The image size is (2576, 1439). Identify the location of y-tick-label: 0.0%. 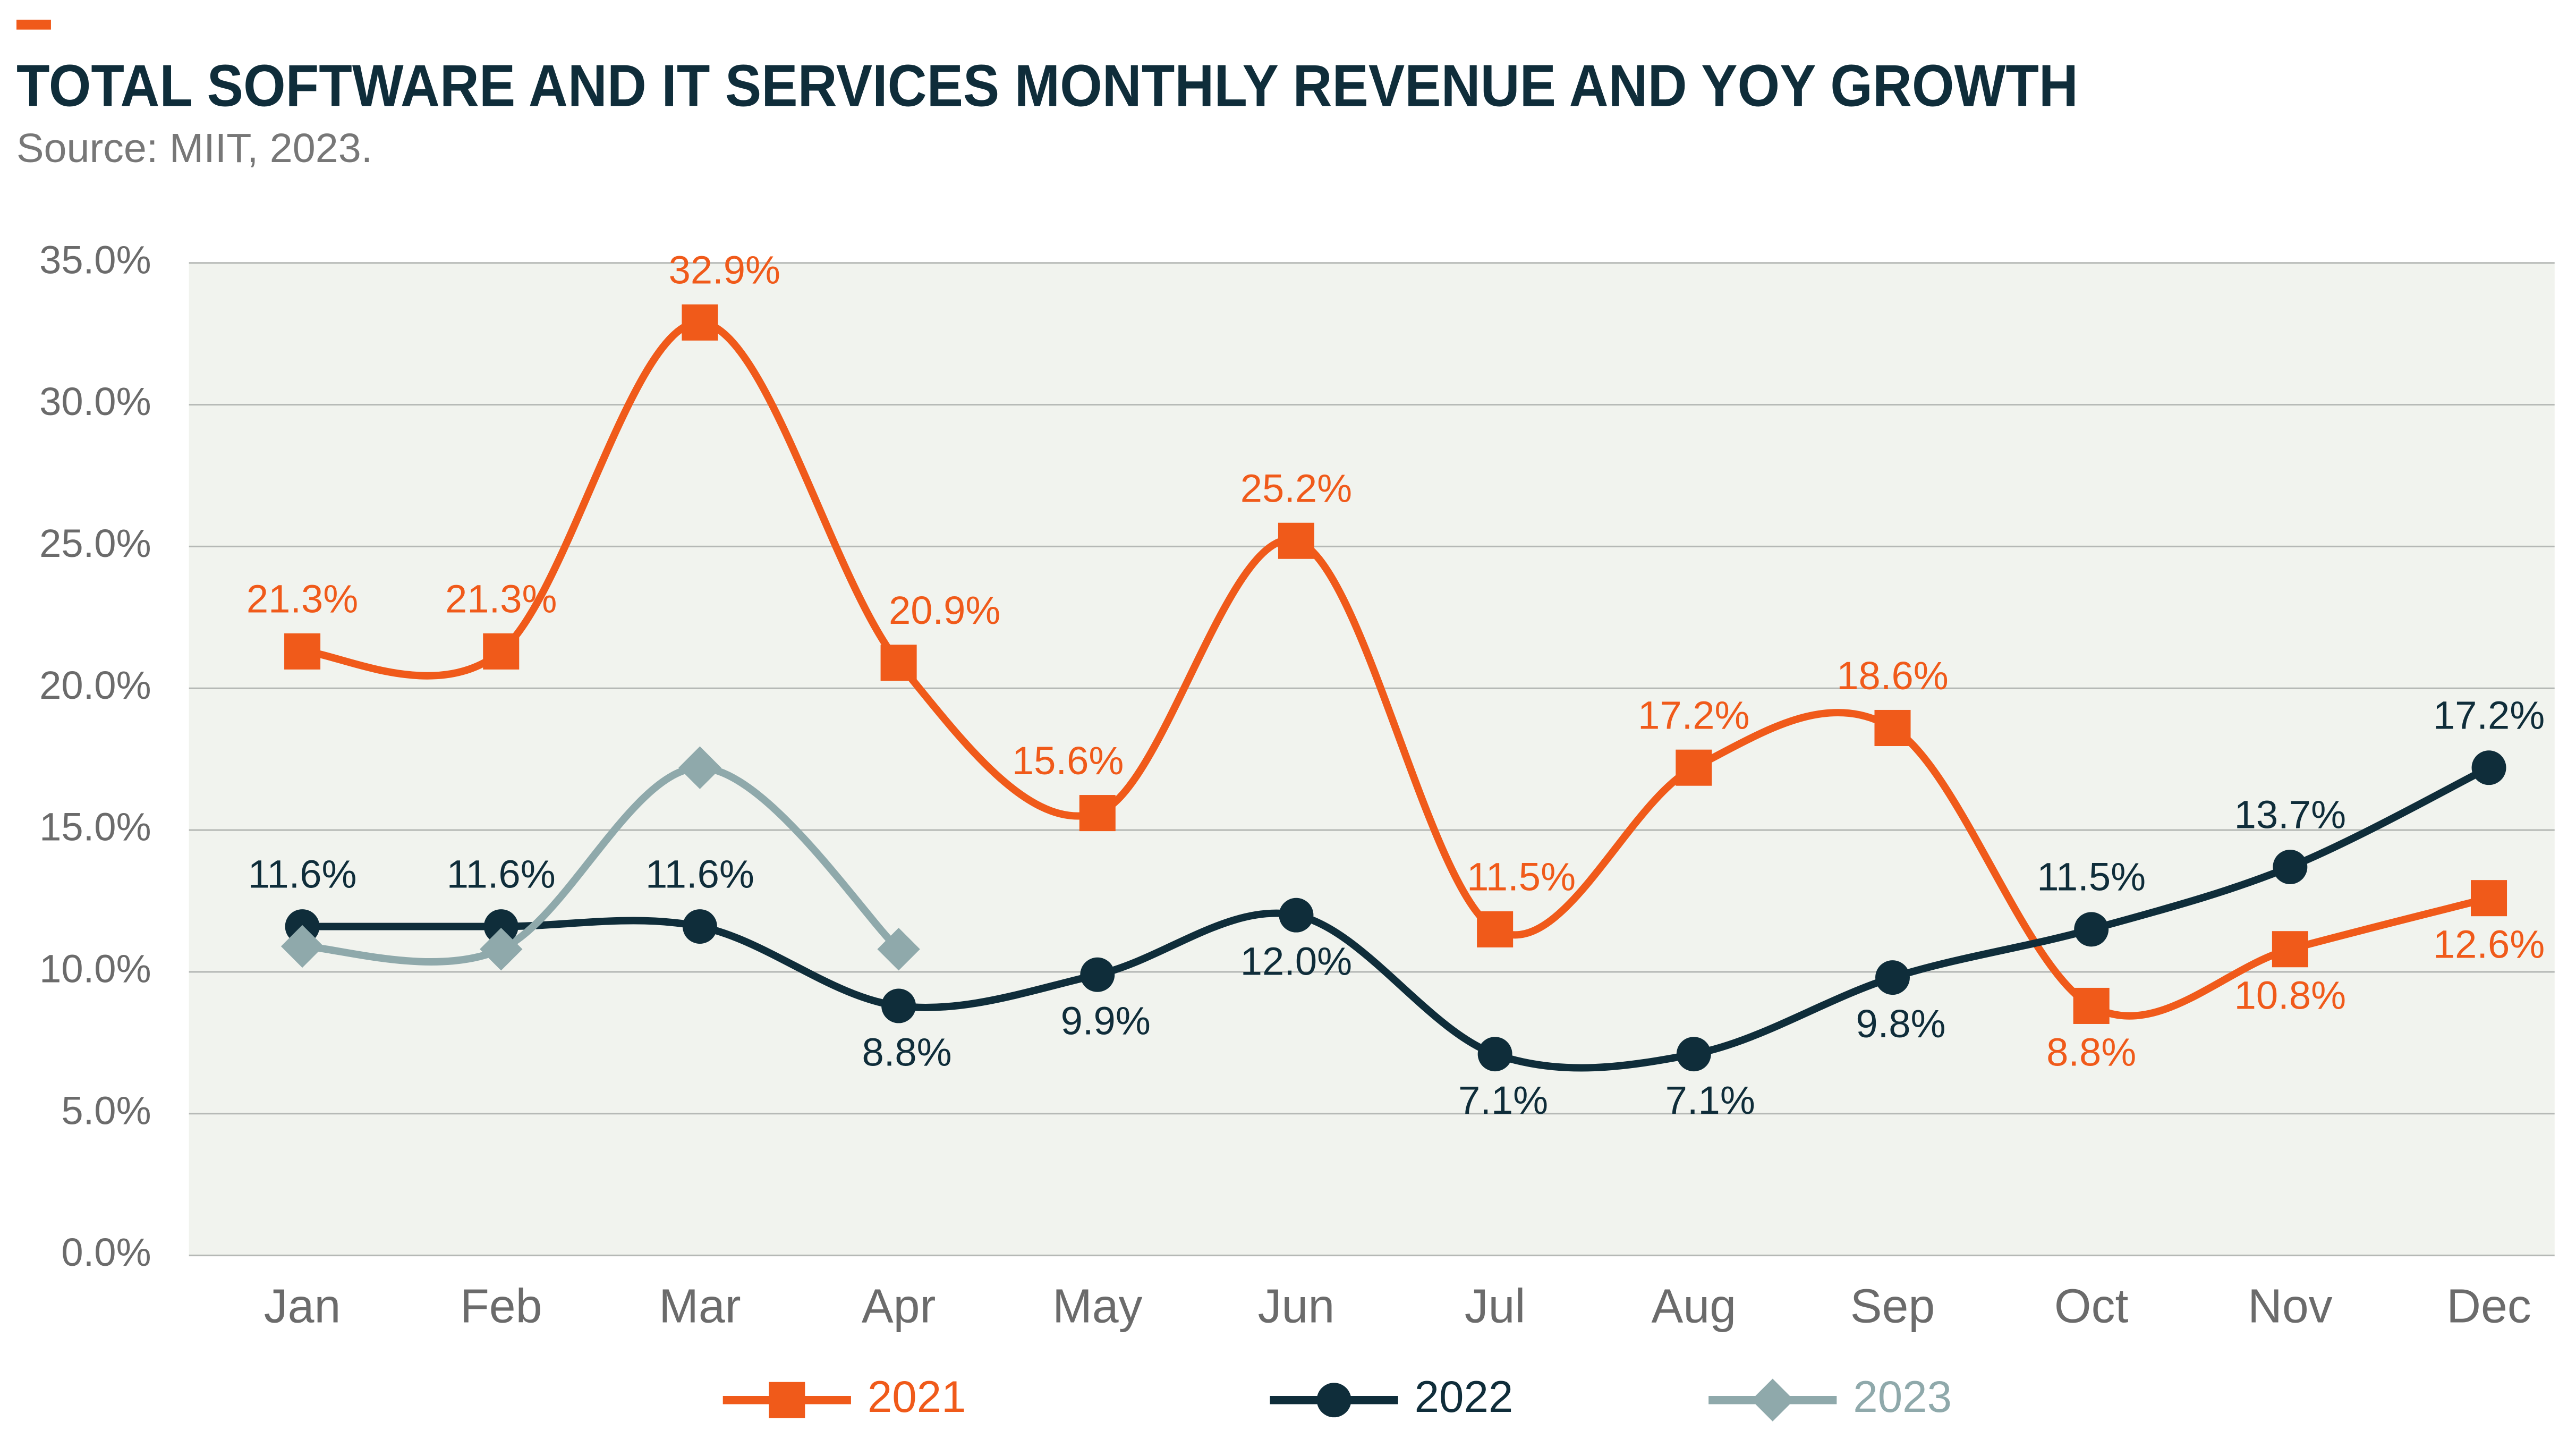
(106, 1252).